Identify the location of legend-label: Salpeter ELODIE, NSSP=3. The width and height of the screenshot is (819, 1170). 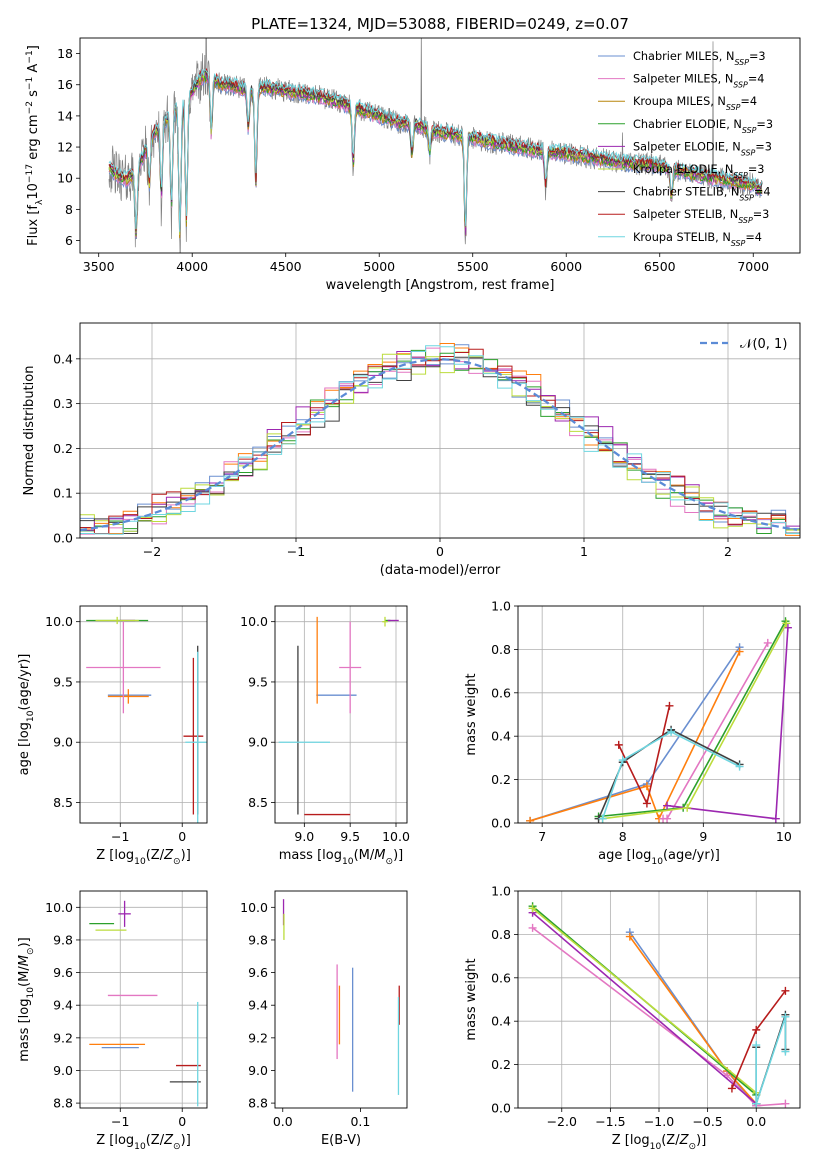
(702, 148).